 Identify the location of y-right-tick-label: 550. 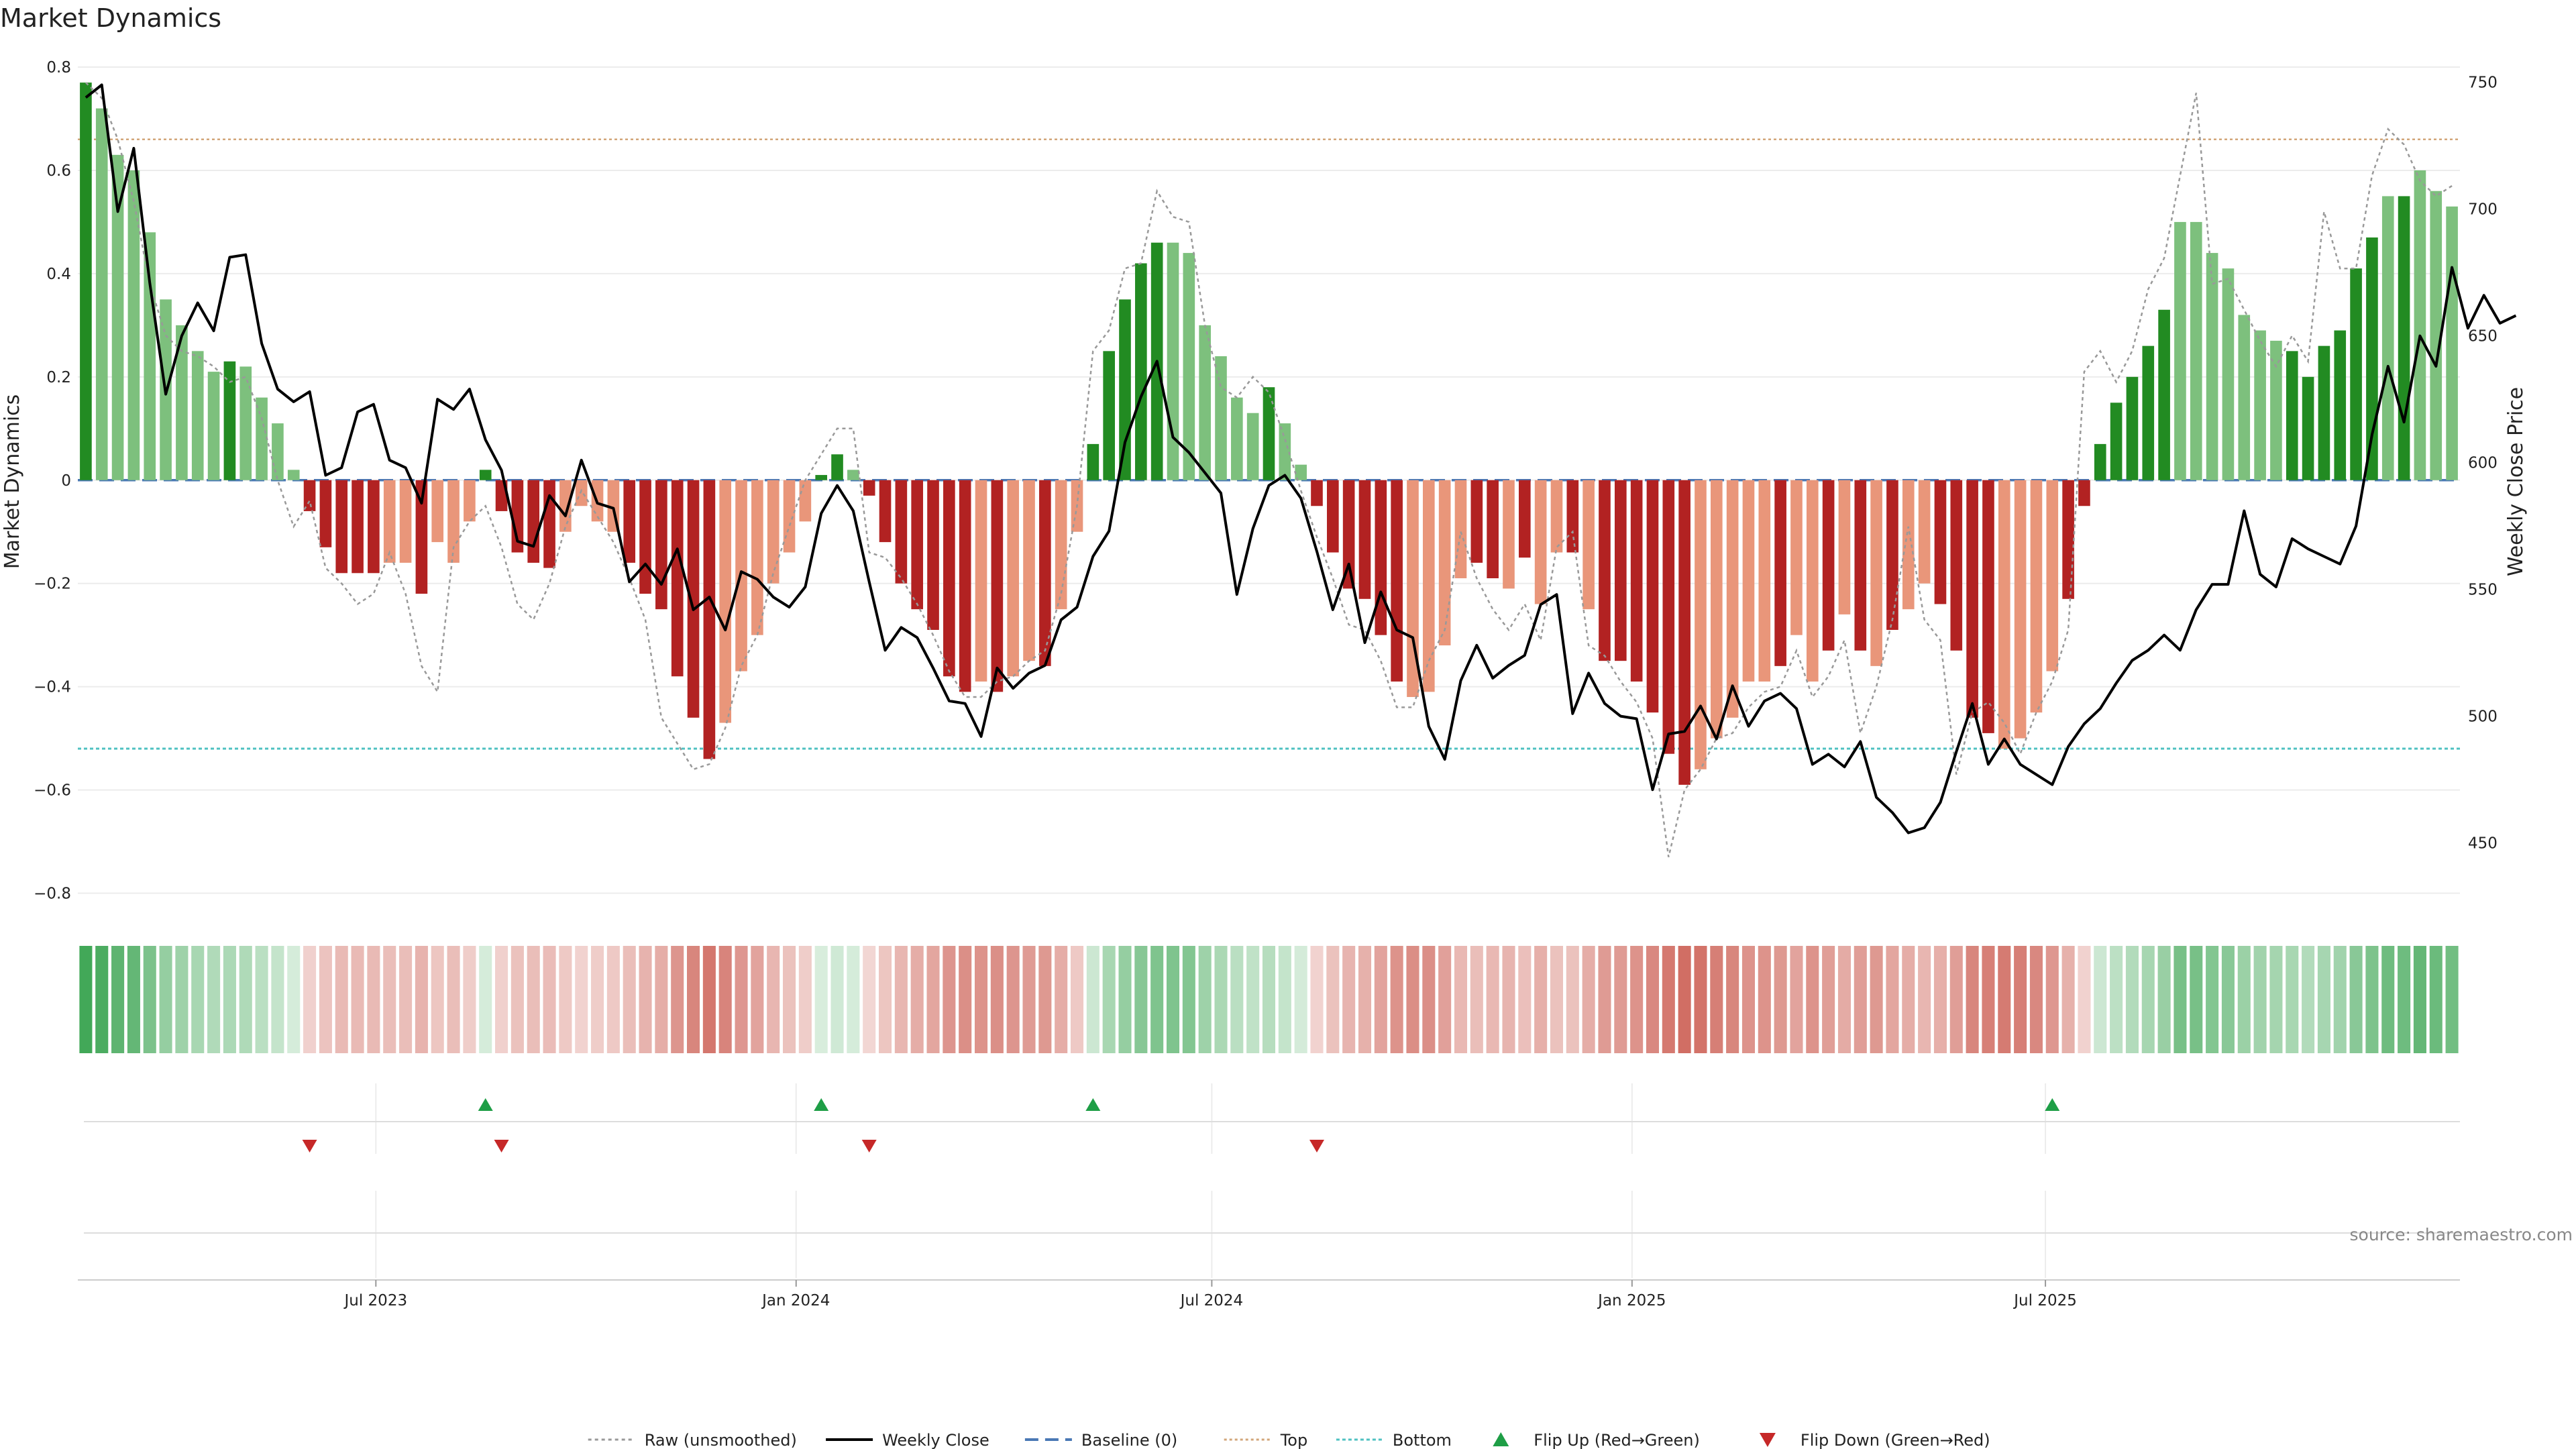
(2483, 590).